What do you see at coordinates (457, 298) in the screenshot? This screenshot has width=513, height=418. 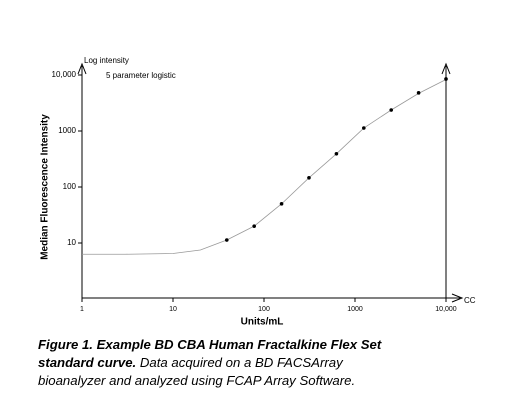 I see `x-arrow` at bounding box center [457, 298].